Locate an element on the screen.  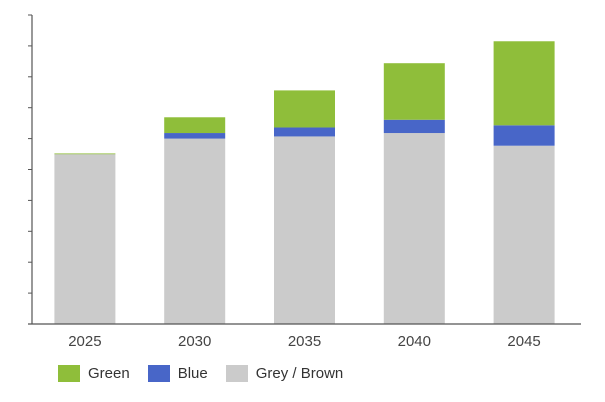
legend-item: Grey / Brown is located at coordinates (284, 373).